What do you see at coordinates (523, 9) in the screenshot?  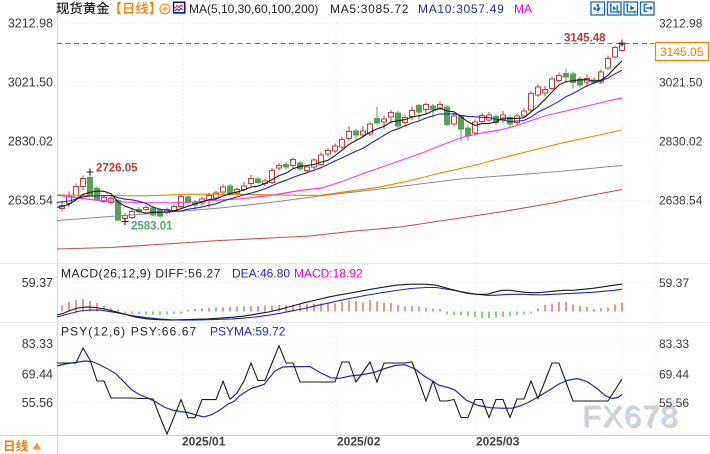 I see `svg-text: MA` at bounding box center [523, 9].